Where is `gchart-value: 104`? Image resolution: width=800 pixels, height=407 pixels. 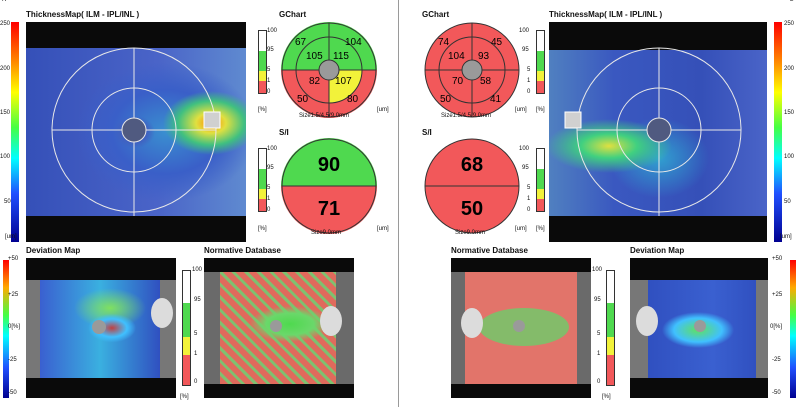 gchart-value: 104 is located at coordinates (456, 56).